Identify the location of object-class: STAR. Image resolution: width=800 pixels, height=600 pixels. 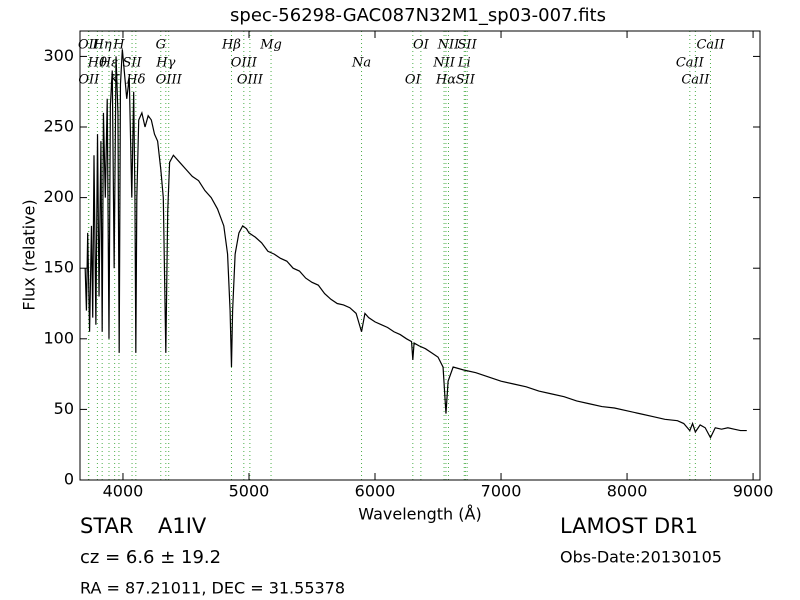
(106, 526).